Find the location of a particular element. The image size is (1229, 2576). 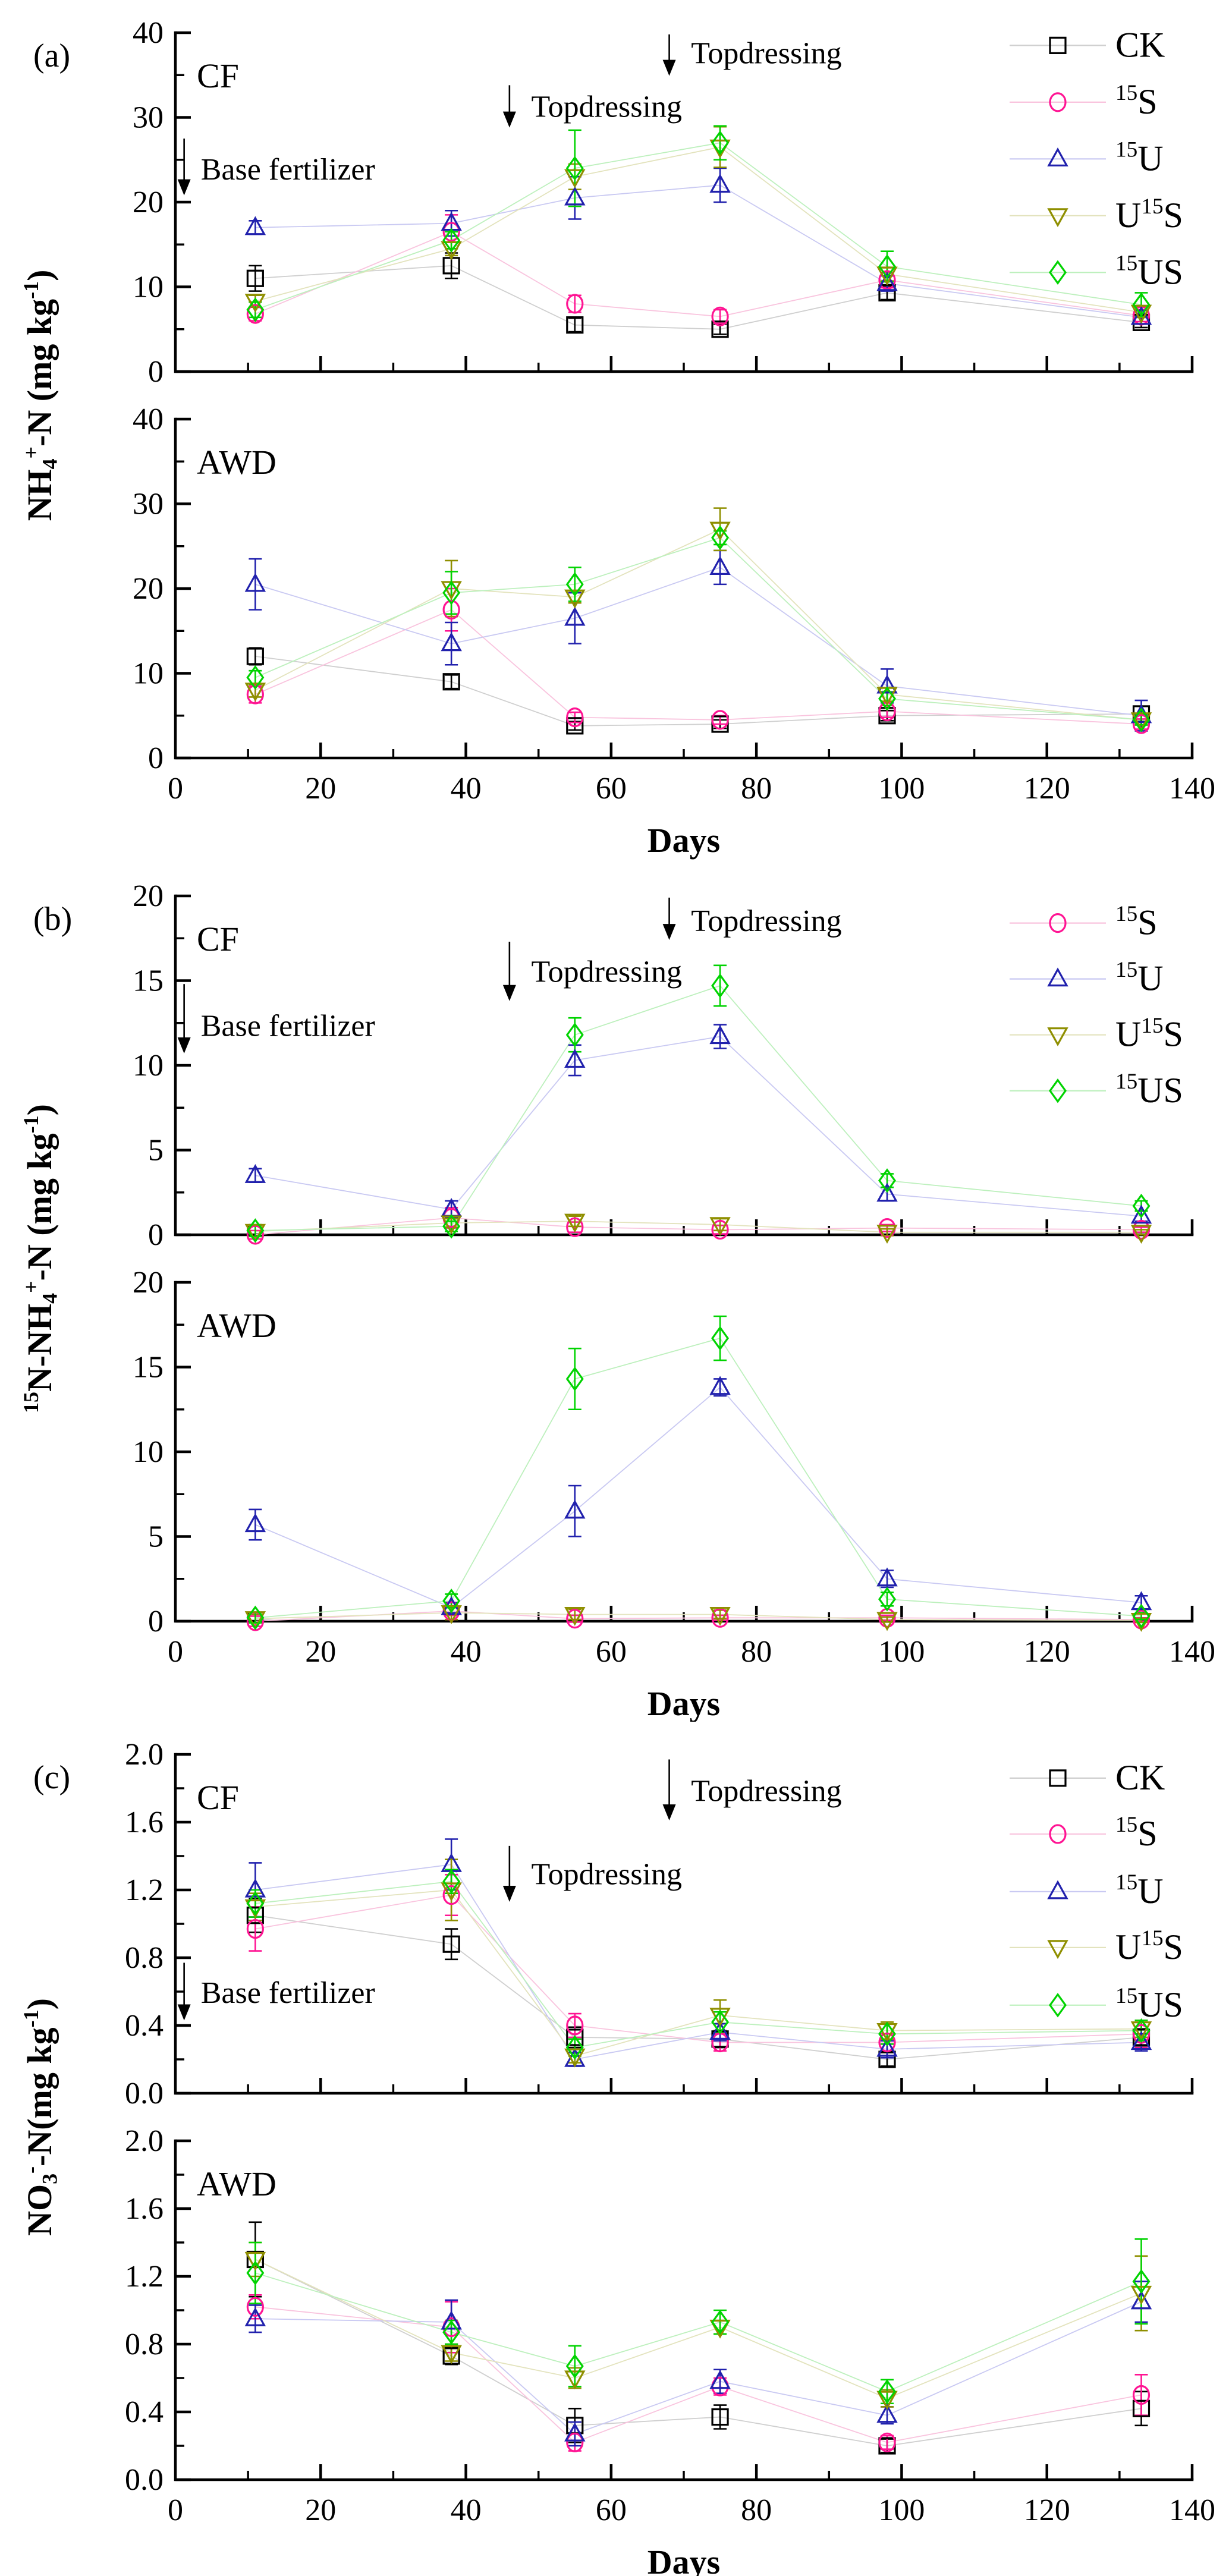

legend-label: 15S is located at coordinates (1136, 101).